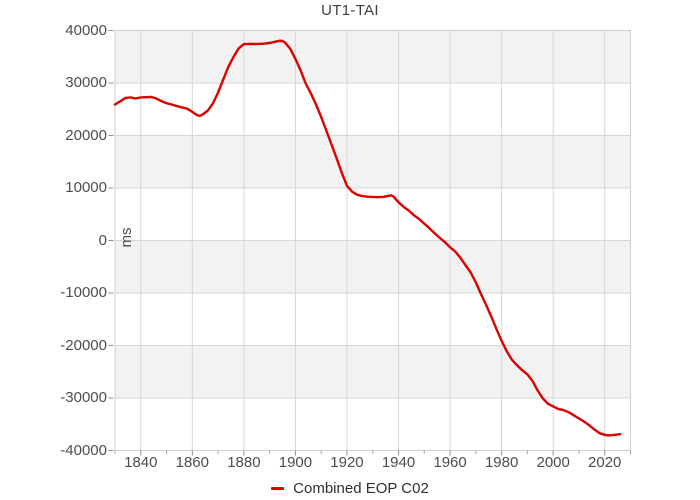 This screenshot has width=700, height=500. I want to click on chart-title: UT1-TAI, so click(350, 10).